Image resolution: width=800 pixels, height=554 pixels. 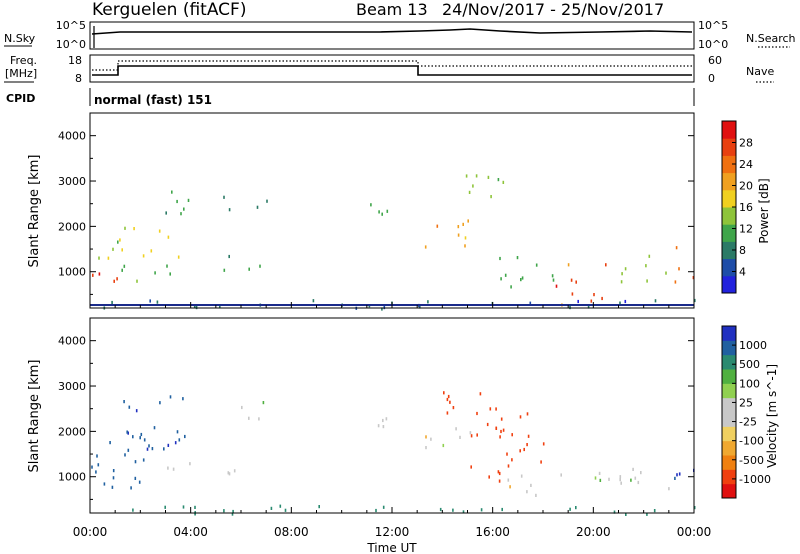 What do you see at coordinates (21, 73) in the screenshot?
I see `freq-label-line2: [MHz]` at bounding box center [21, 73].